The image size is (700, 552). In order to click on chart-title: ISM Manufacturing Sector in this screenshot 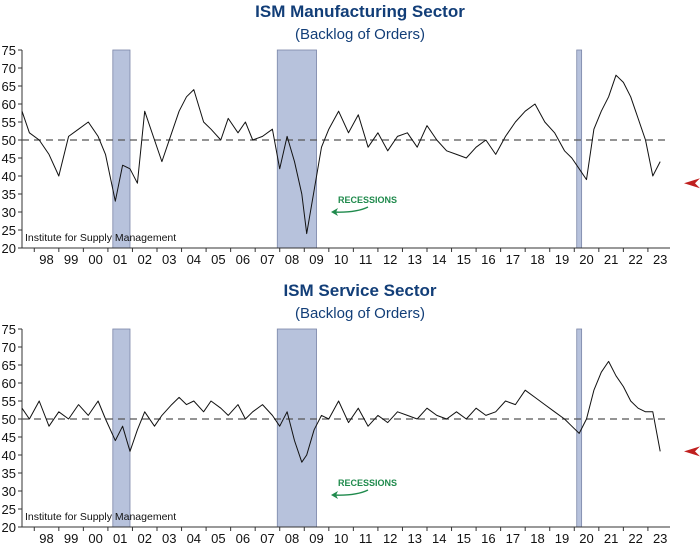, I will do `click(360, 11)`.